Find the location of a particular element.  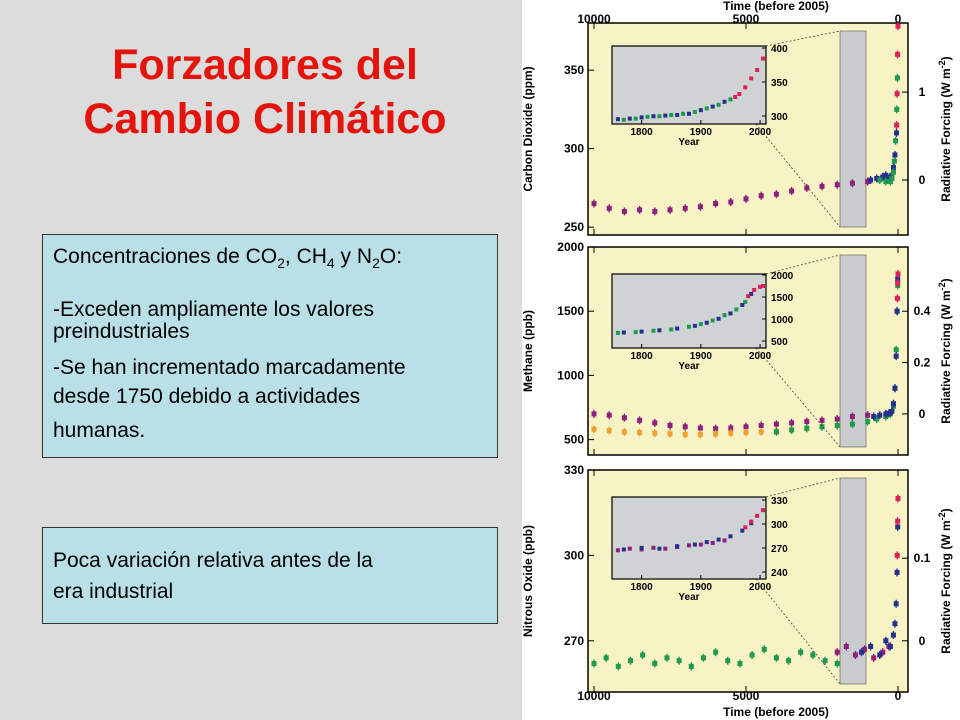

inset-x-tick-label: 1800 is located at coordinates (641, 356).